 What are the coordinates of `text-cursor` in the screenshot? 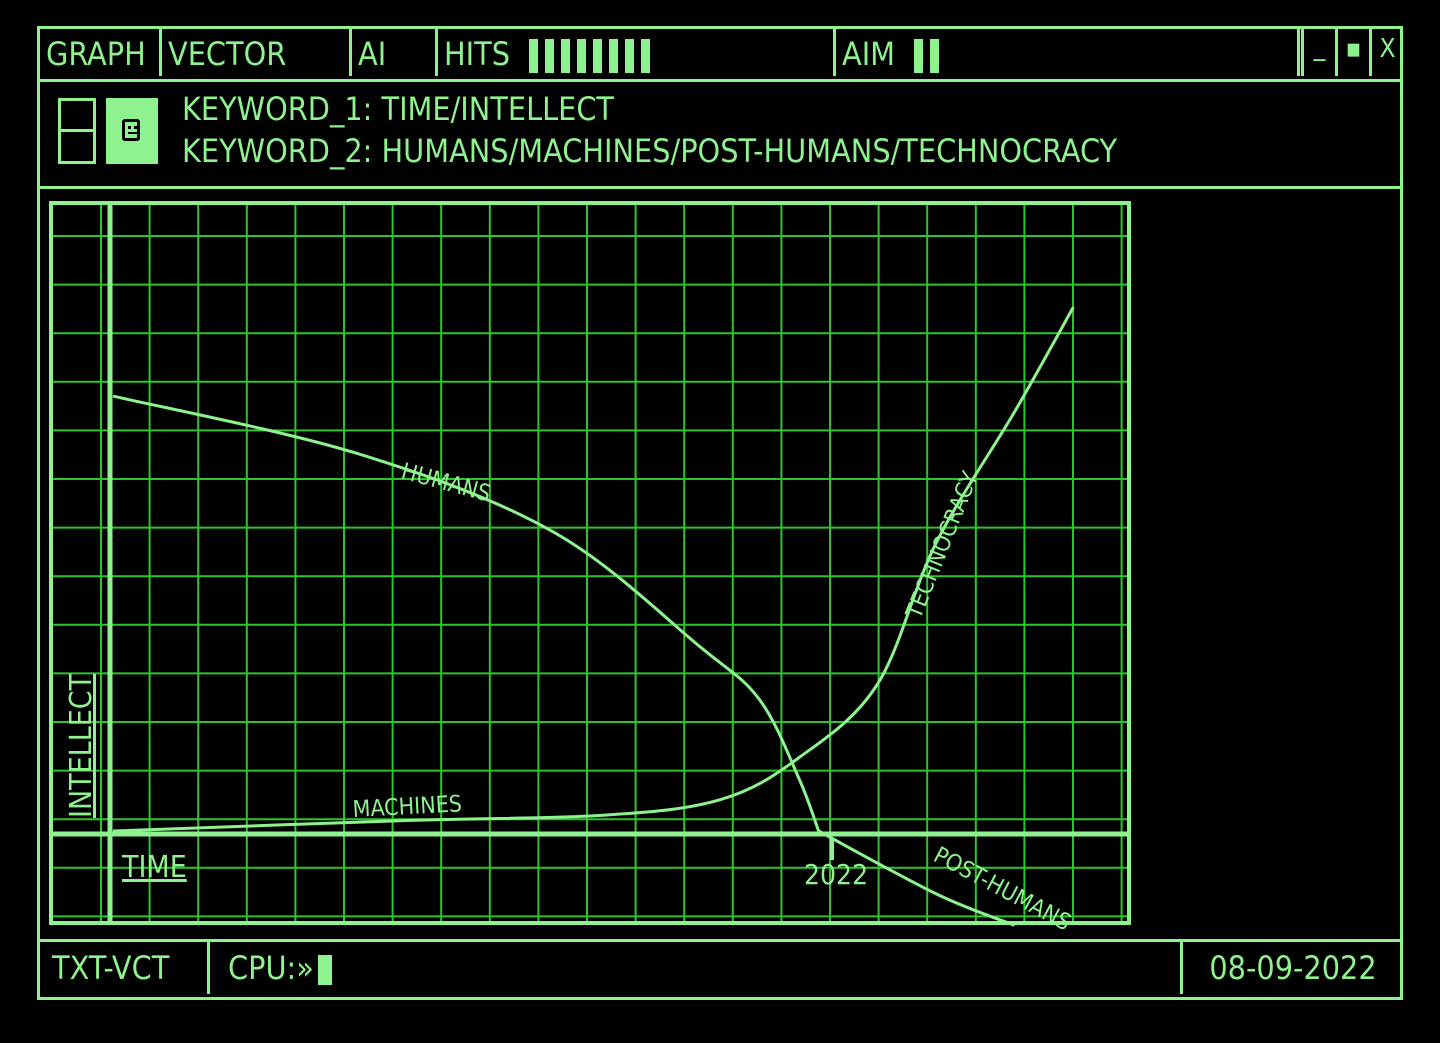 It's located at (324, 970).